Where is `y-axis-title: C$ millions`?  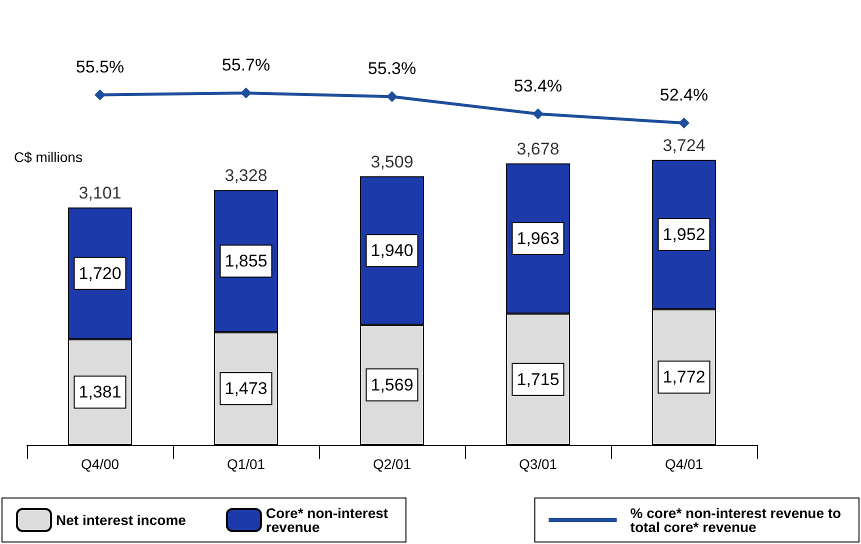 y-axis-title: C$ millions is located at coordinates (48, 157).